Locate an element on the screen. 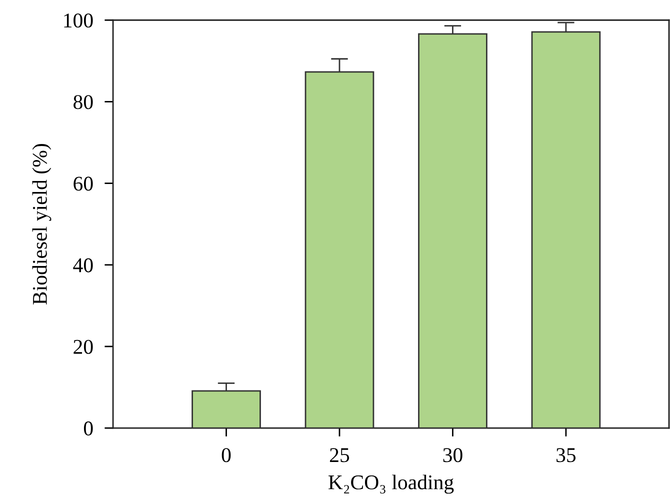 Image resolution: width=670 pixels, height=503 pixels. x-tick-label: 25 is located at coordinates (340, 455).